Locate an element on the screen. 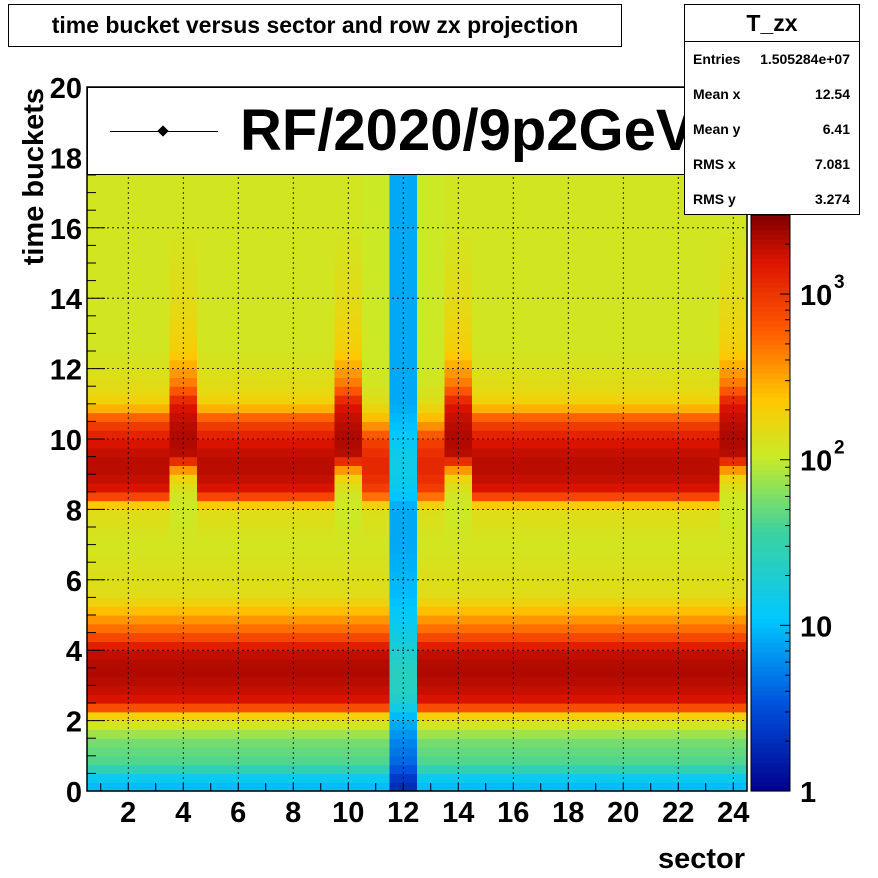 The height and width of the screenshot is (878, 878). x-tick-label: 8 is located at coordinates (293, 813).